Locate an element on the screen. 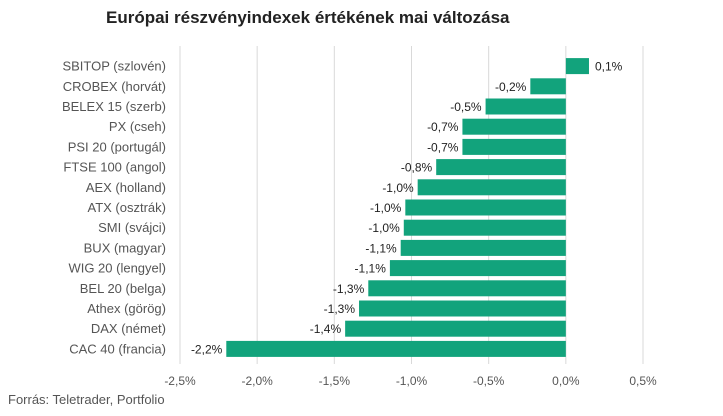 Image resolution: width=723 pixels, height=416 pixels. category-label: DAX (német) is located at coordinates (128, 328).